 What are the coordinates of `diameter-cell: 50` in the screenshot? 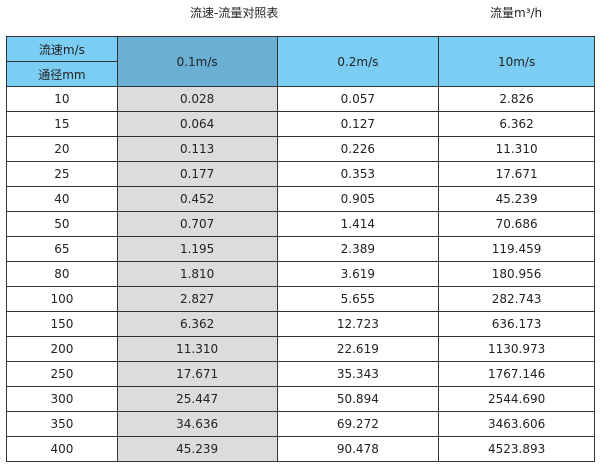 It's located at (62, 224).